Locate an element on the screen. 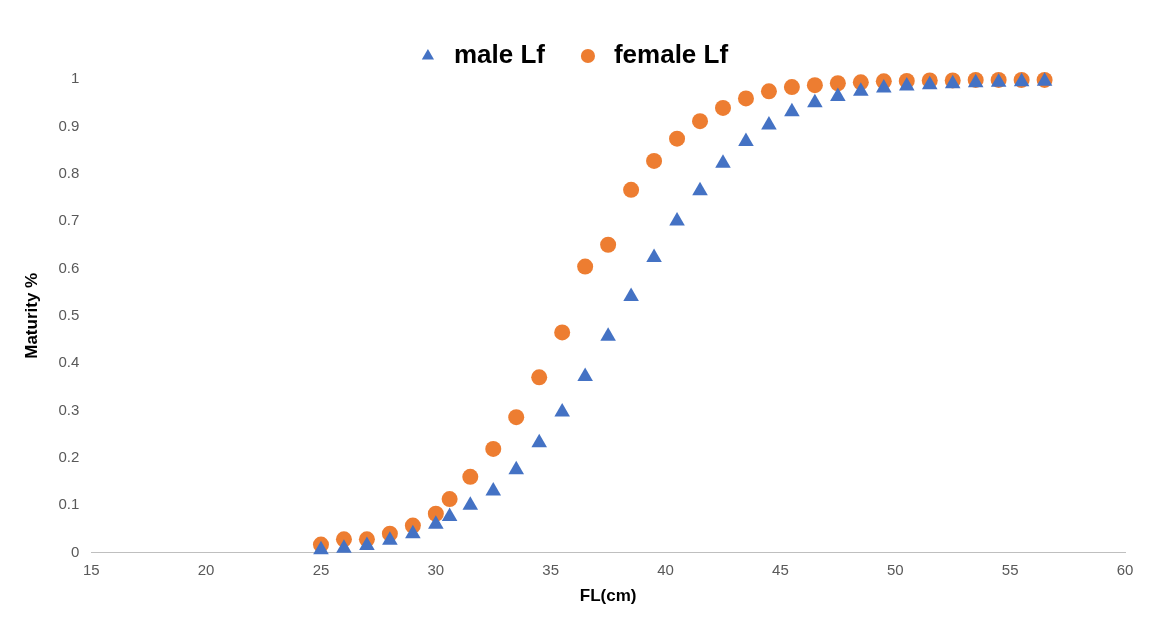 The image size is (1153, 624). y-tick-label: 0.4 is located at coordinates (69, 362).